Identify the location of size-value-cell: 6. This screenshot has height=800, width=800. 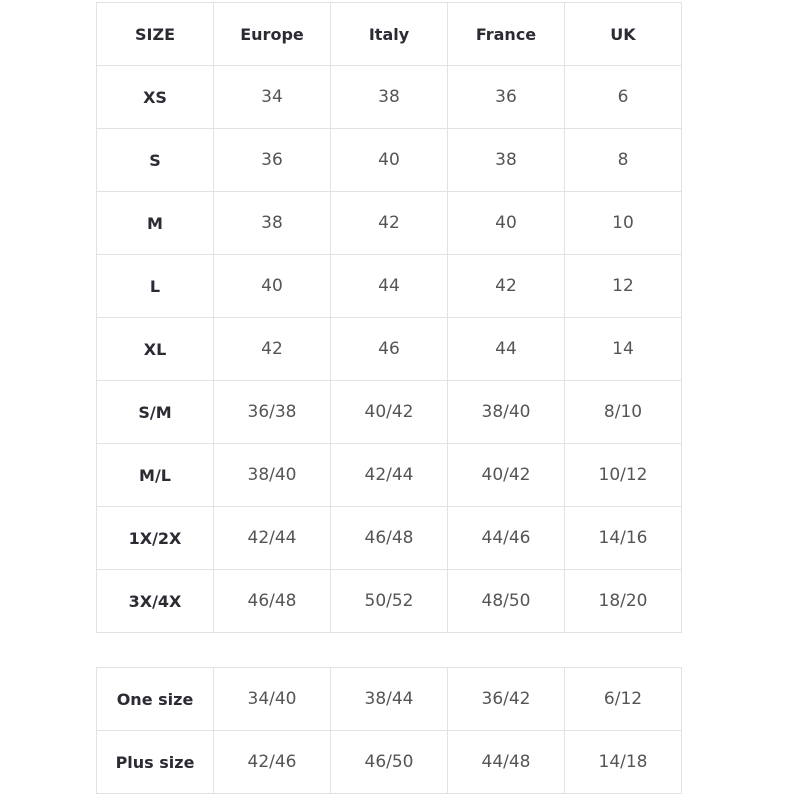
(623, 97).